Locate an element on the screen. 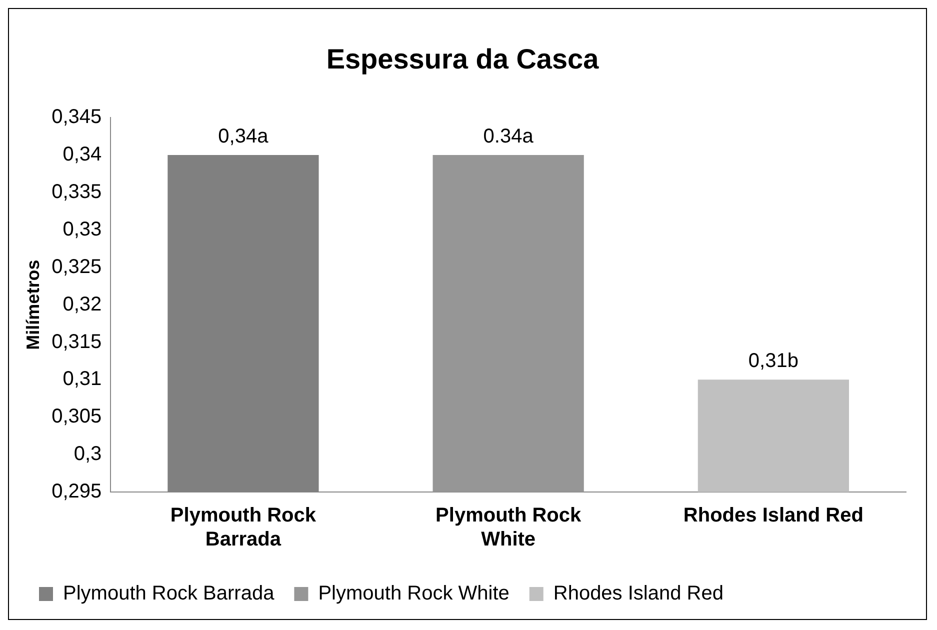 This screenshot has height=630, width=937. y-tick-label: 0,31 is located at coordinates (82, 379).